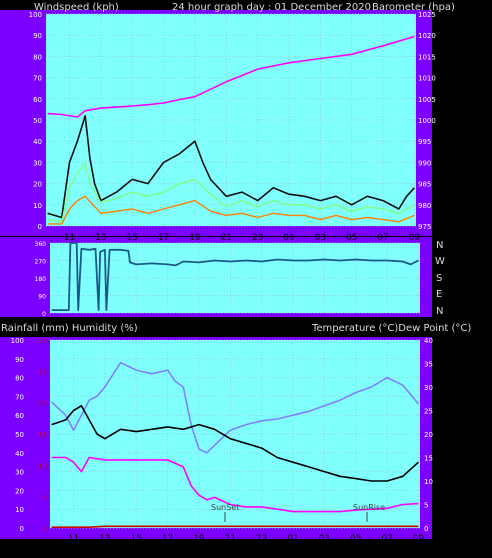 The width and height of the screenshot is (492, 558). I want to click on wind-x-tick: 15, so click(132, 238).